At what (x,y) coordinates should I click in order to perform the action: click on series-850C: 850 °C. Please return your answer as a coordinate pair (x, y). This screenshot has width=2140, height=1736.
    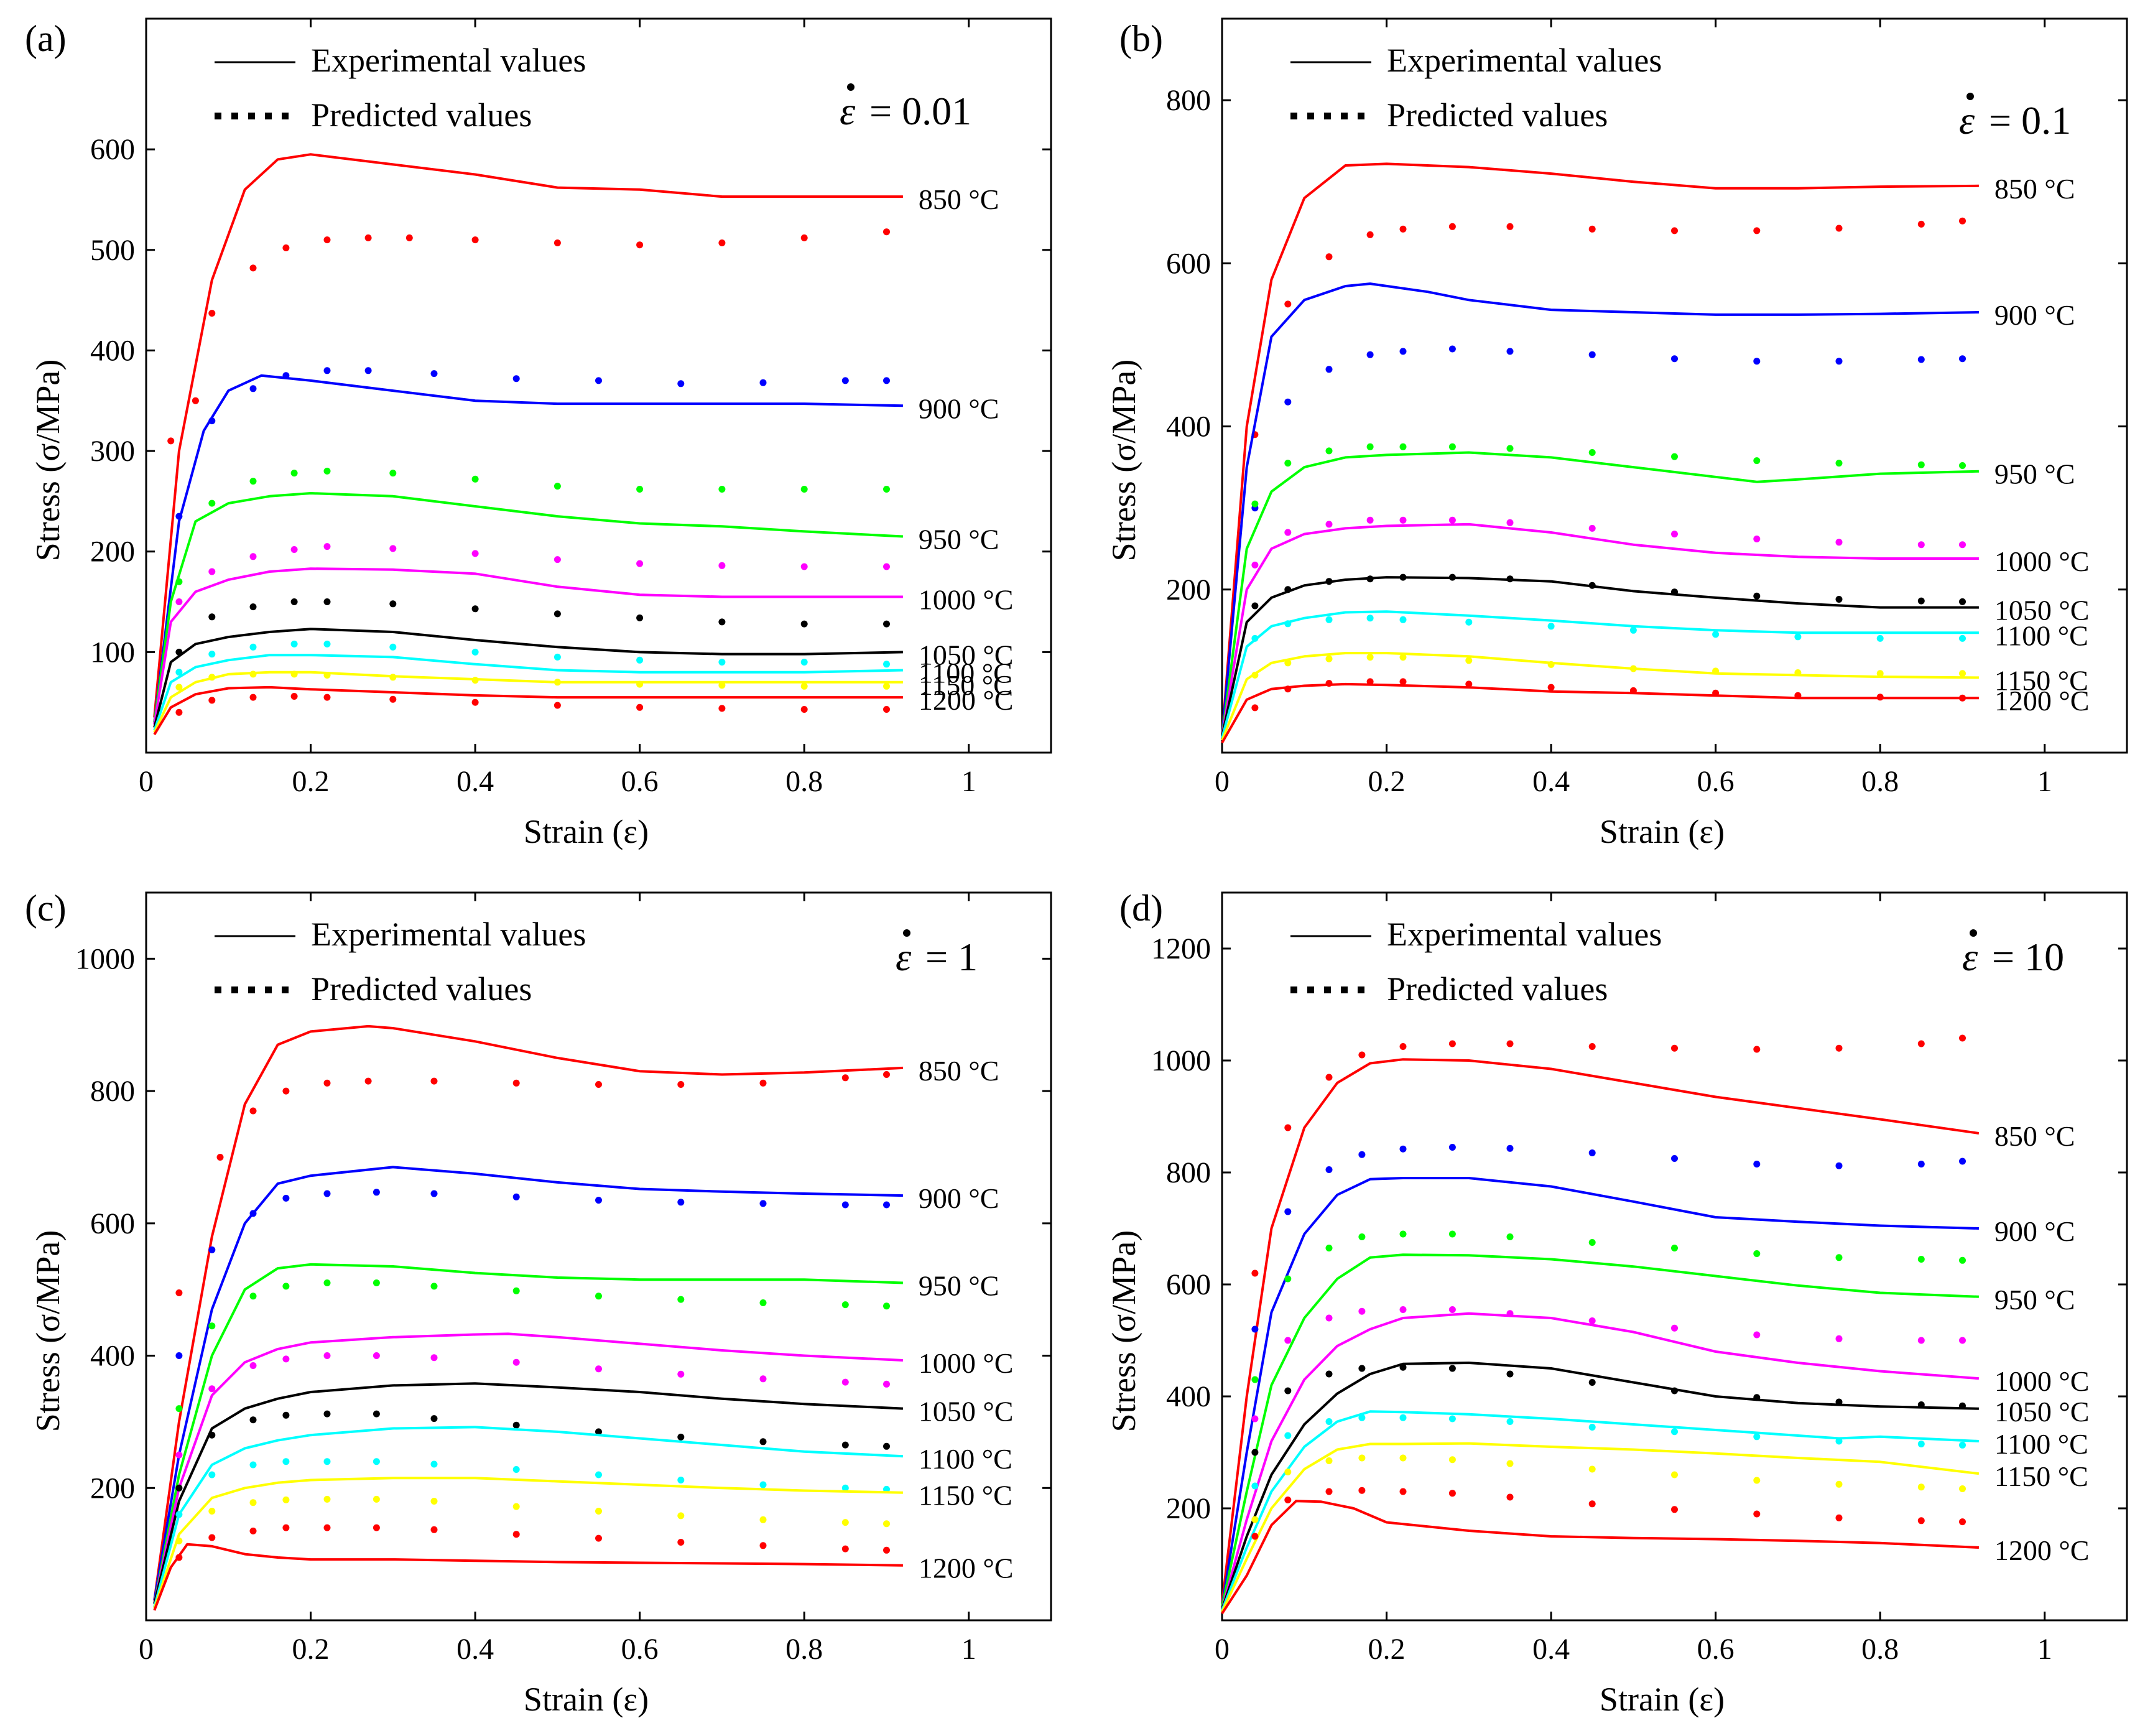
    Looking at the image, I should click on (1648, 1319).